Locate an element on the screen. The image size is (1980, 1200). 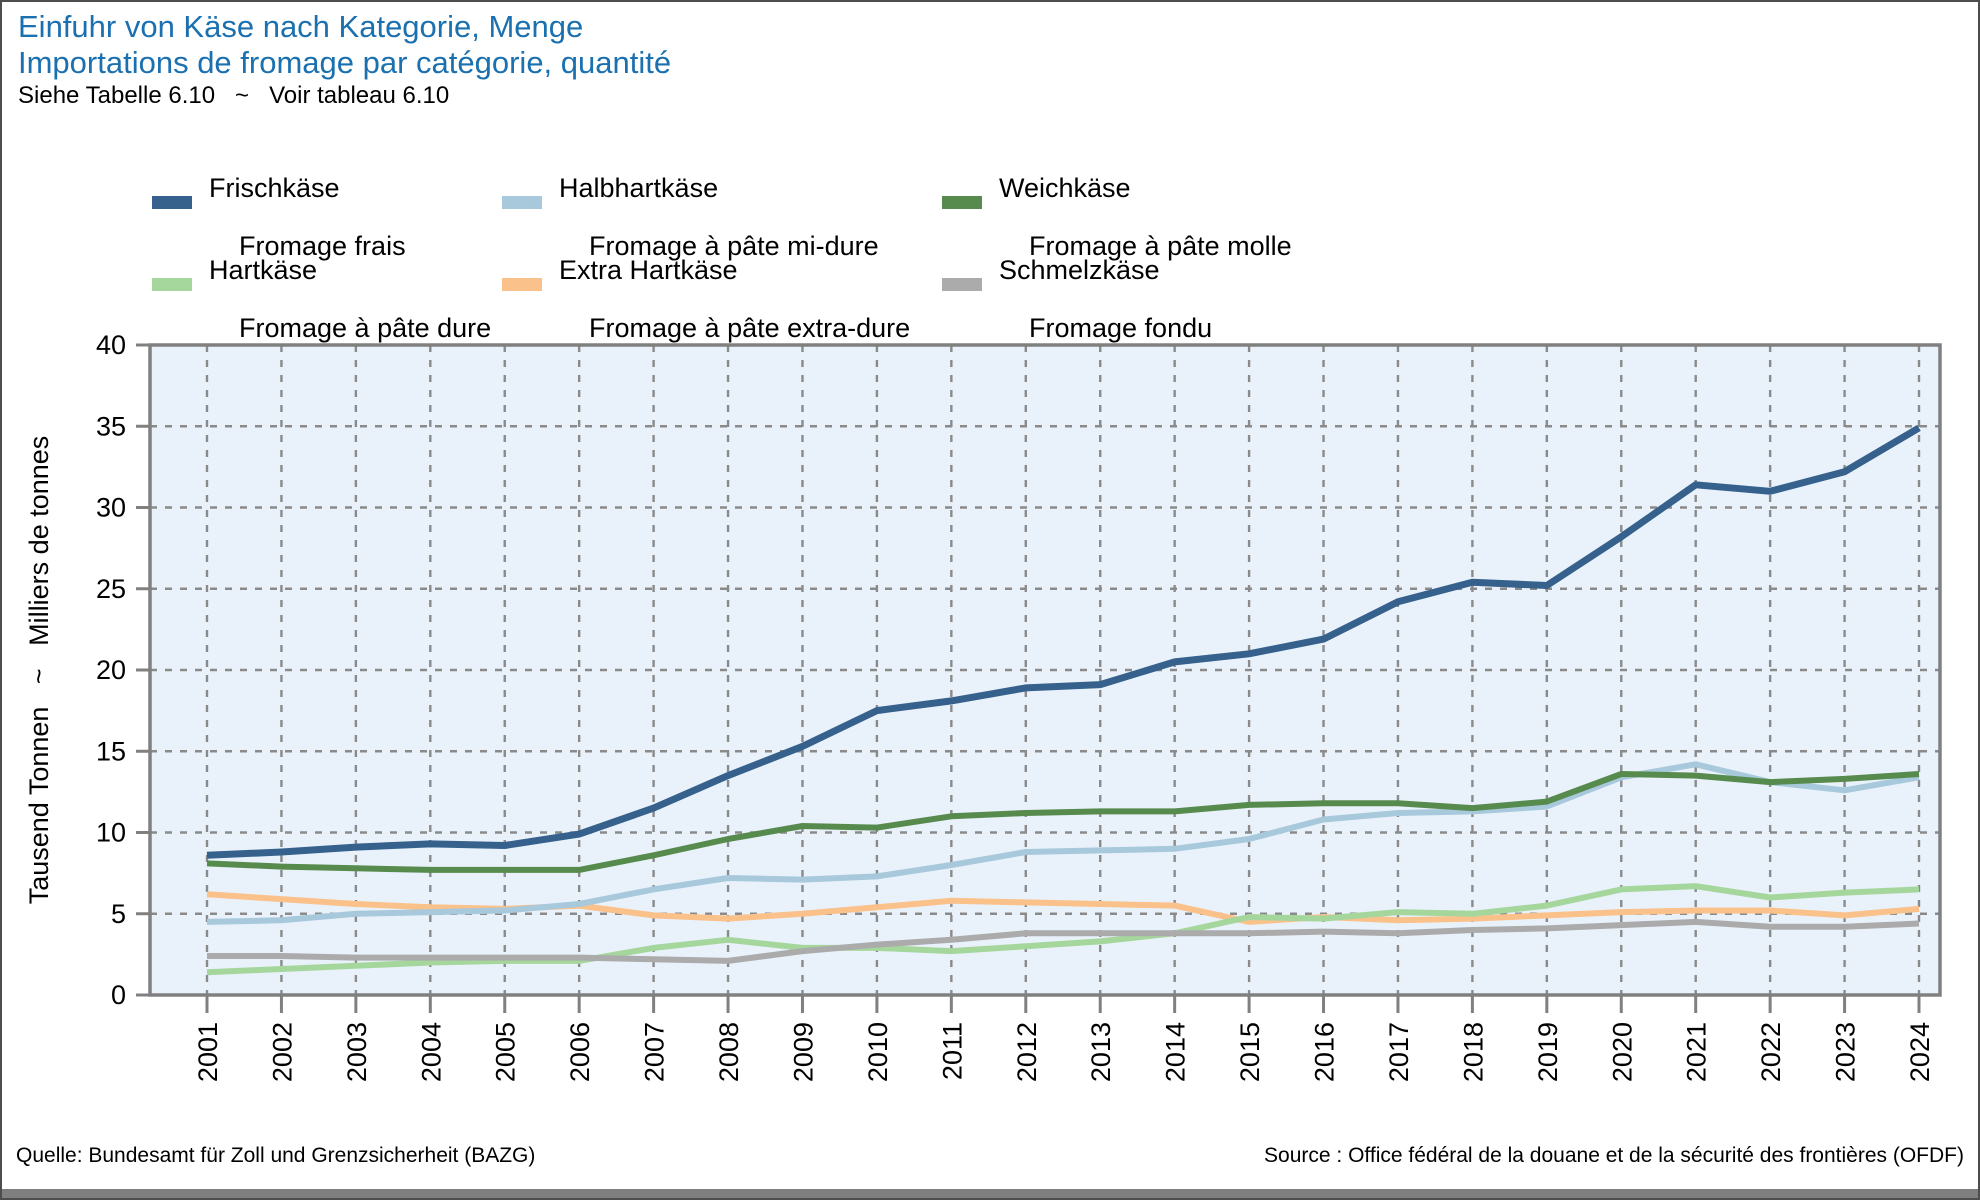
legend-label-de: Weichkäse is located at coordinates (1065, 188).